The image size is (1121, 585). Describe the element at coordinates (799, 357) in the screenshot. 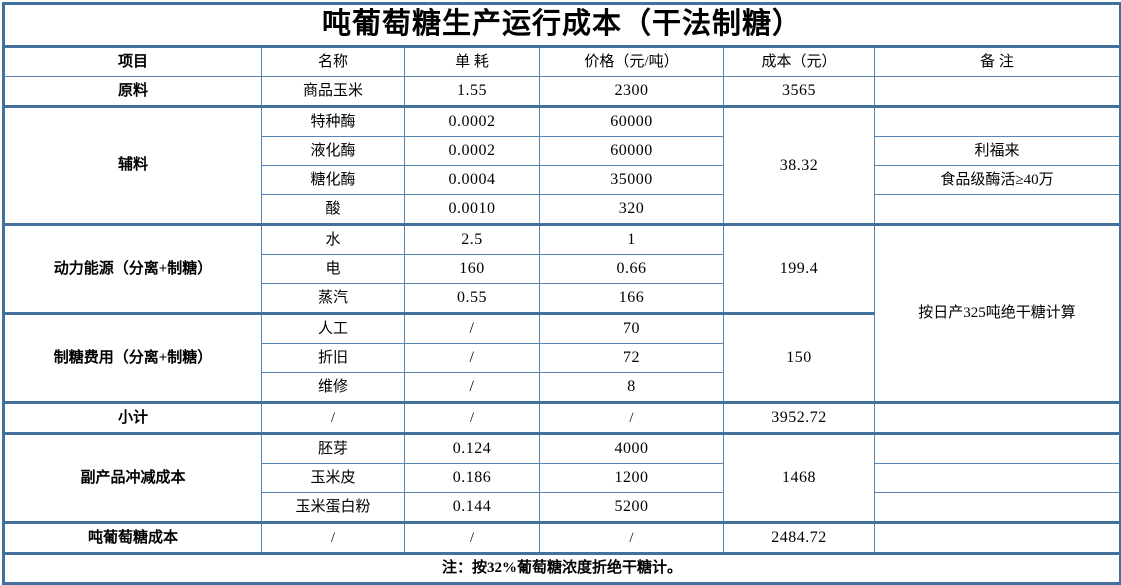

I see `cost-cell: 150` at that location.